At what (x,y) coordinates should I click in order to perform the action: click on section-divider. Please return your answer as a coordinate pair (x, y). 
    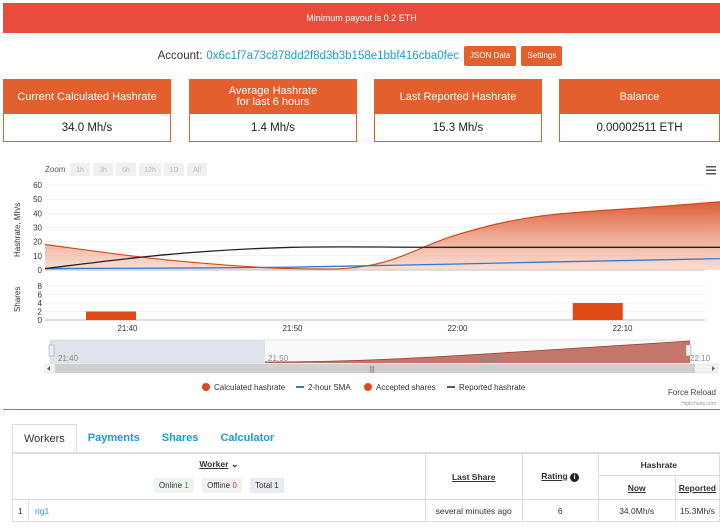
    Looking at the image, I should click on (361, 409).